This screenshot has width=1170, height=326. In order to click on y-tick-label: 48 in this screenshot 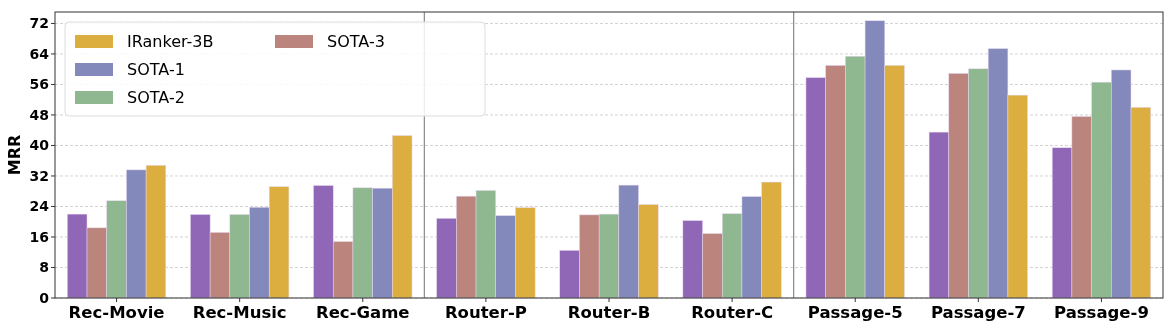, I will do `click(39, 114)`.